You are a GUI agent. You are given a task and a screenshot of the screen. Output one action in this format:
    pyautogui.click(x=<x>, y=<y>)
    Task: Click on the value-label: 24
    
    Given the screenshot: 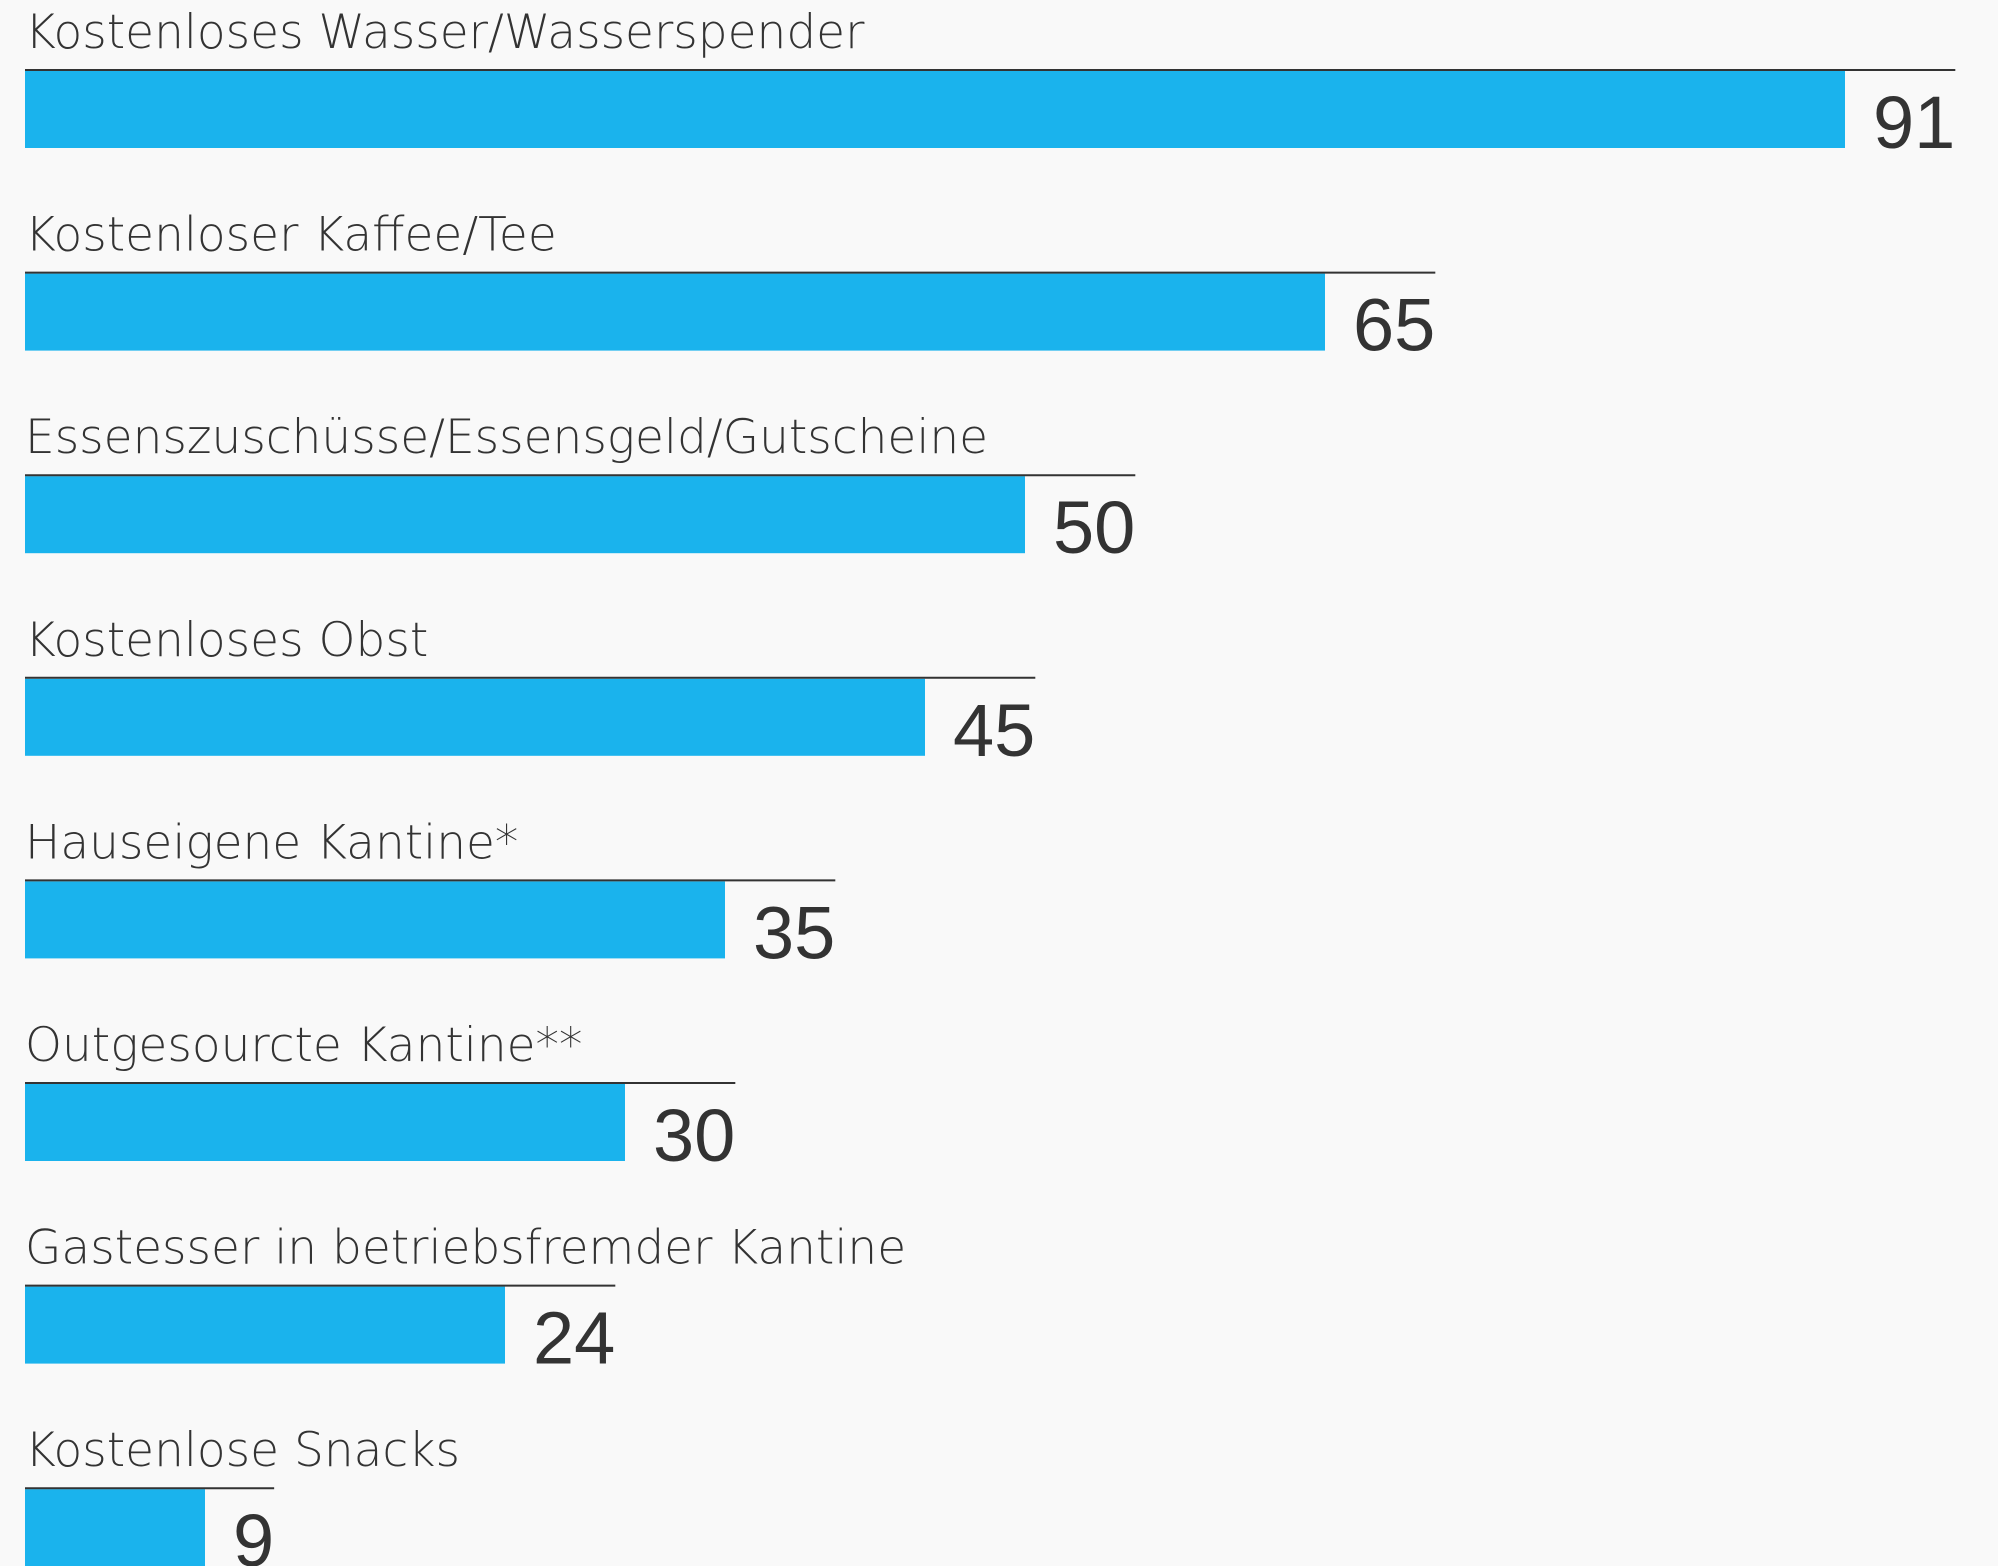 What is the action you would take?
    pyautogui.click(x=574, y=1338)
    